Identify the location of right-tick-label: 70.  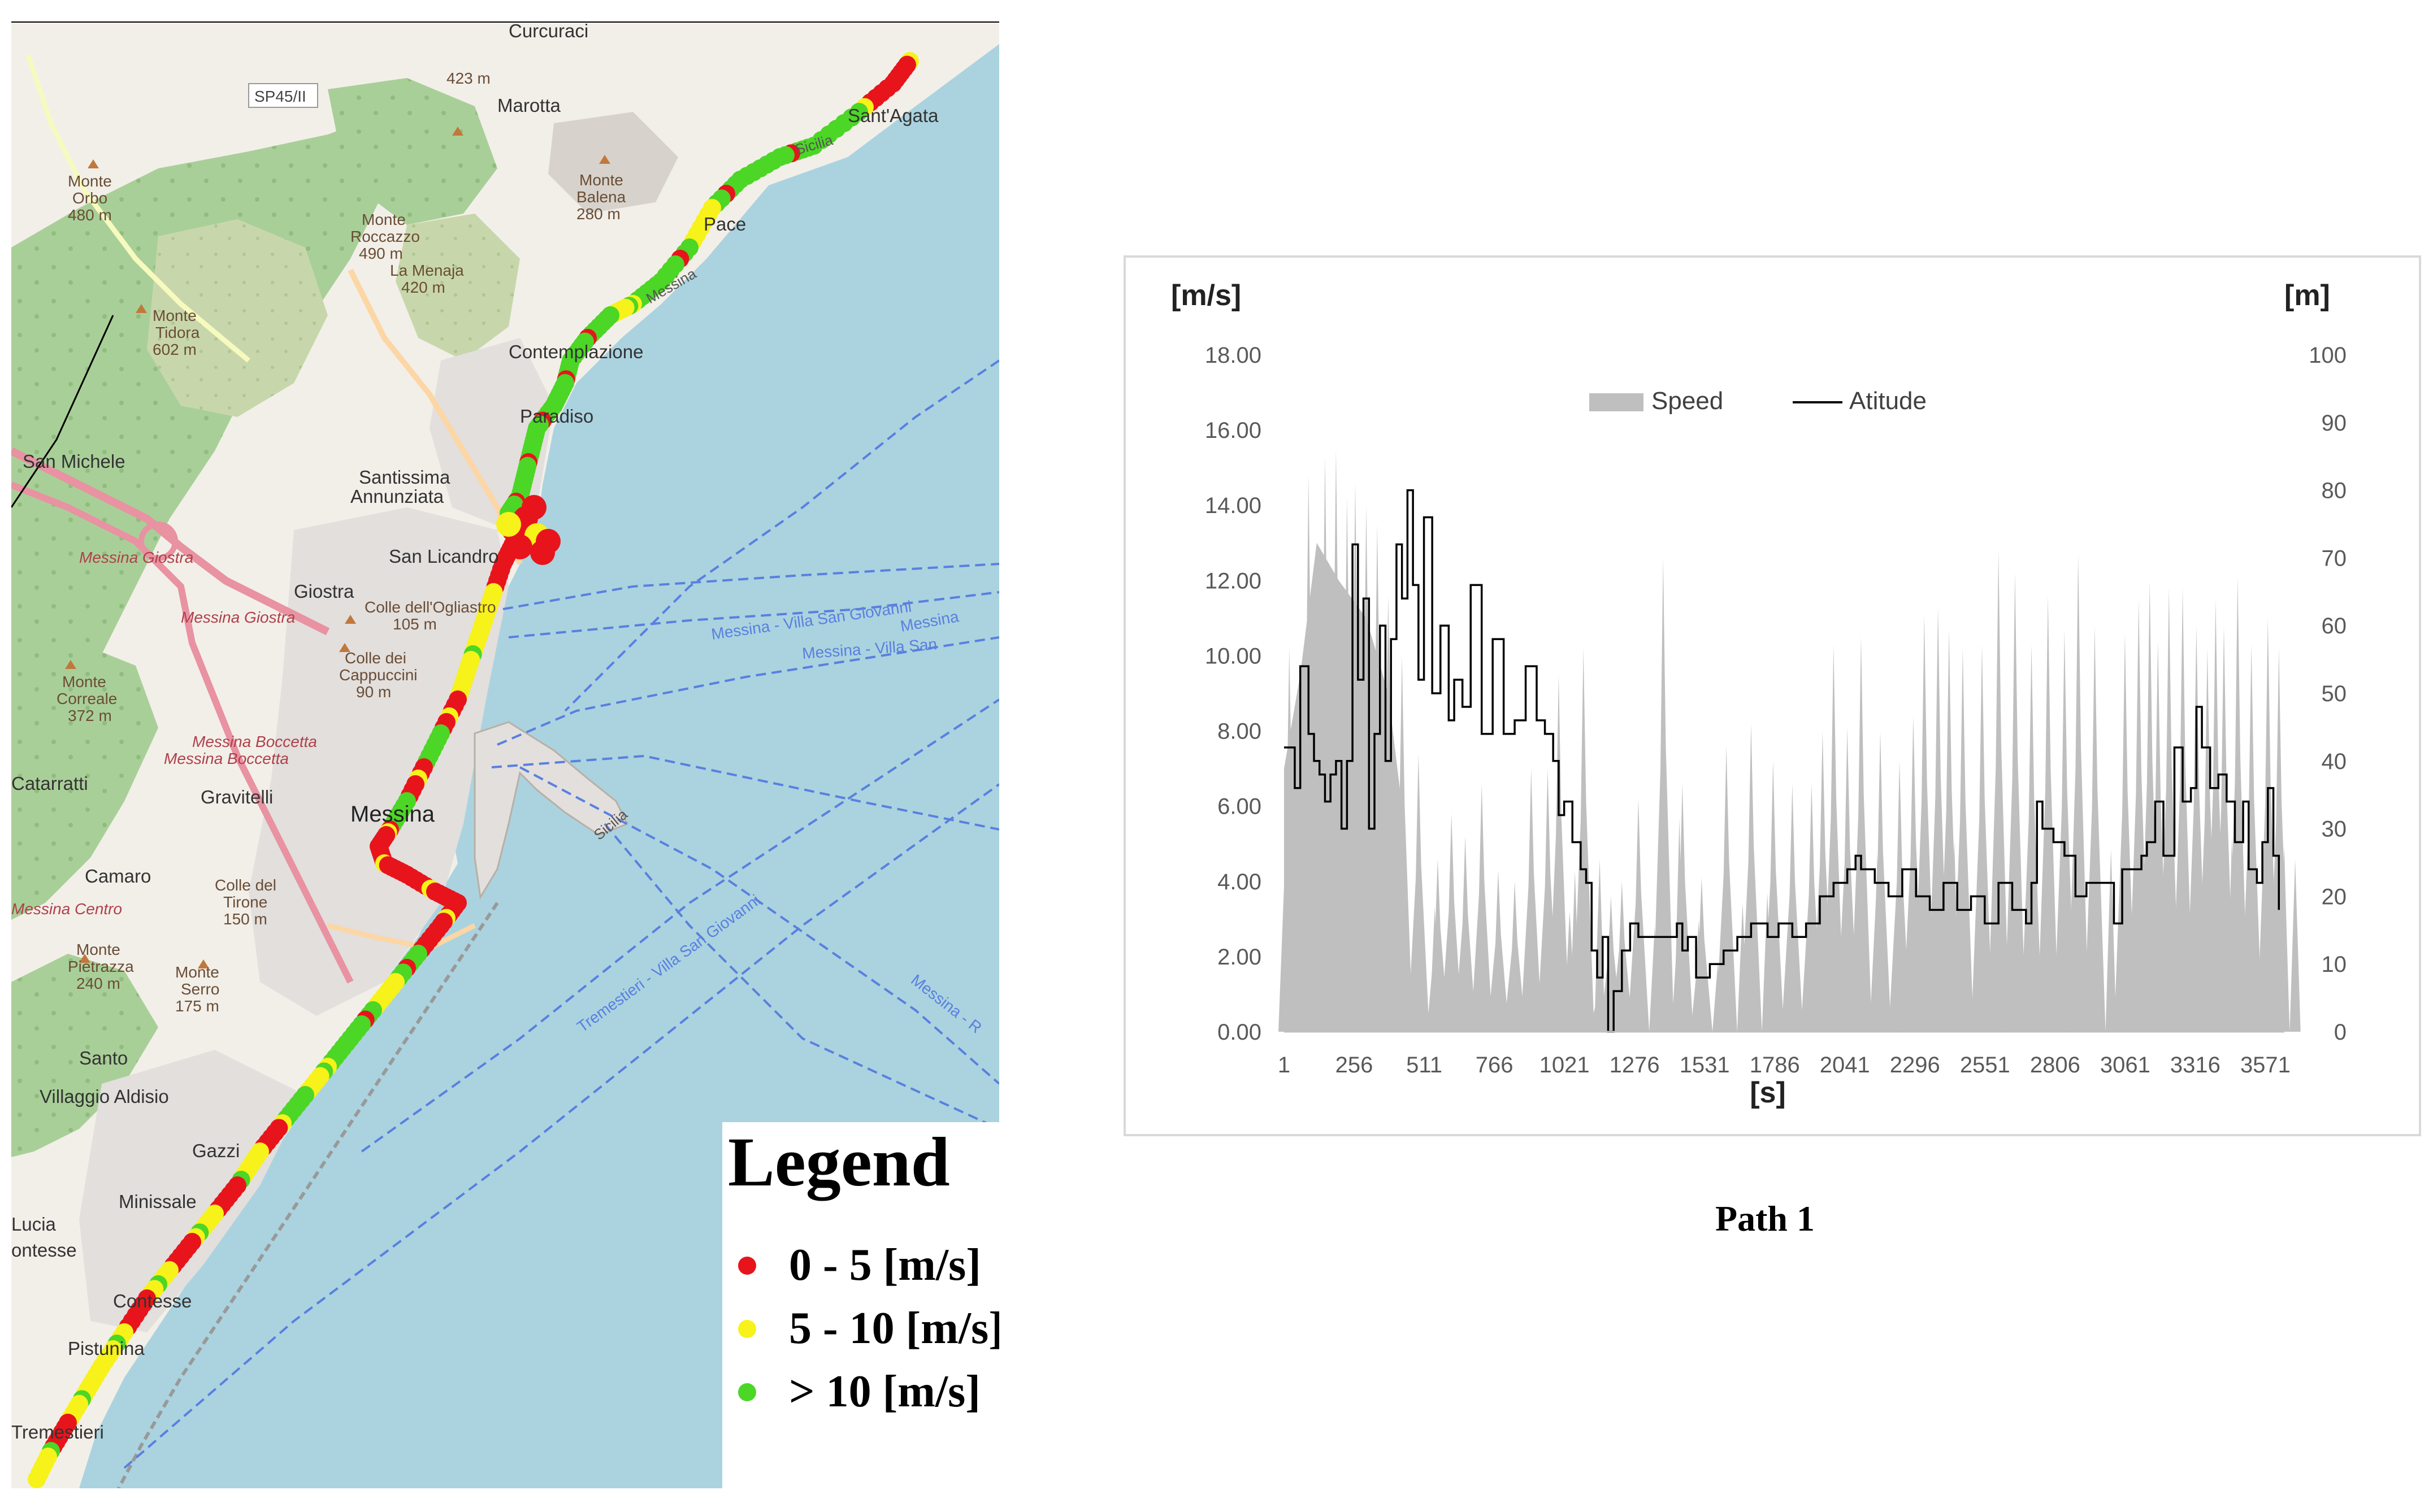
(2335, 558).